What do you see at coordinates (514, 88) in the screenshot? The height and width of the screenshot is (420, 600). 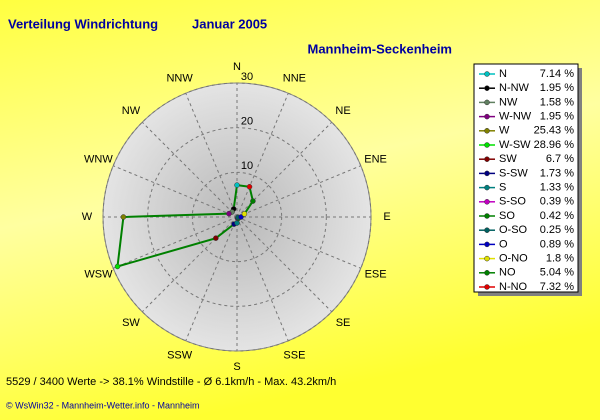 I see `legend-name: N-NW` at bounding box center [514, 88].